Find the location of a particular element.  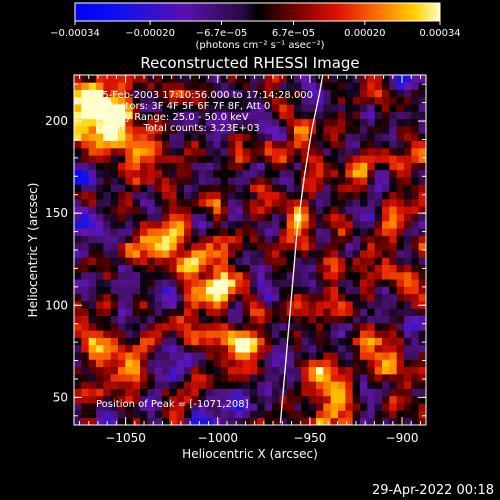

y-tick-label: 150 is located at coordinates (56, 213).